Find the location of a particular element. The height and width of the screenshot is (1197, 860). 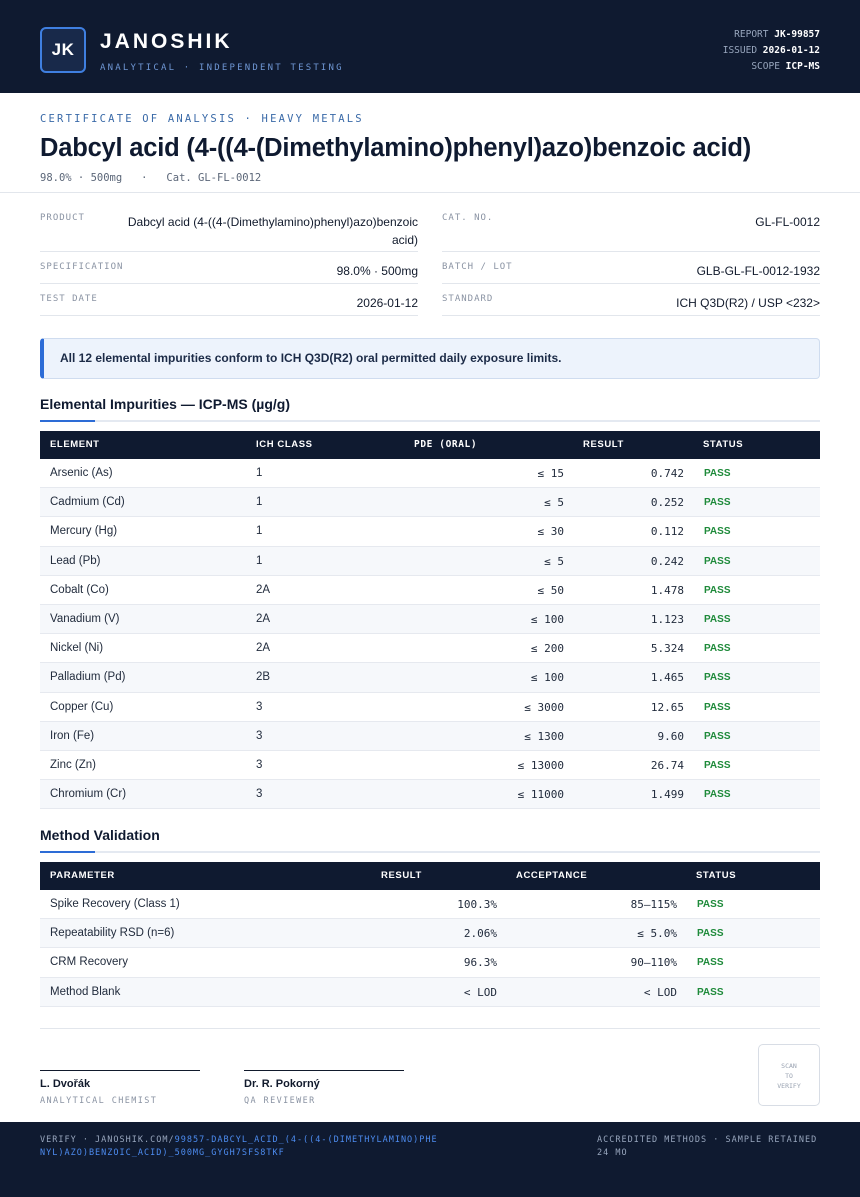

cell-pde: ≤ 1300 is located at coordinates (544, 736).